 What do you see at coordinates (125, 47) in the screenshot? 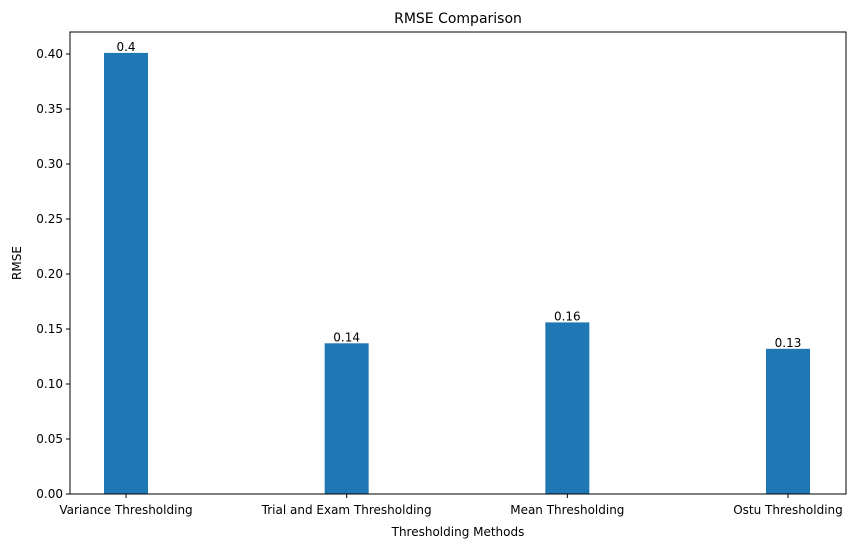
I see `bar-value-label: 0.4` at bounding box center [125, 47].